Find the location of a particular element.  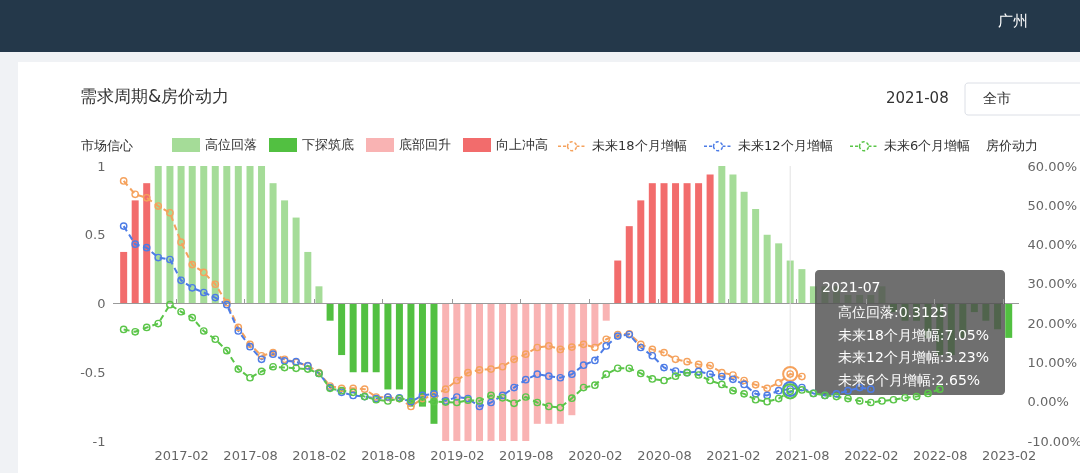

y2-tick-label: 30.00% is located at coordinates (1052, 284).